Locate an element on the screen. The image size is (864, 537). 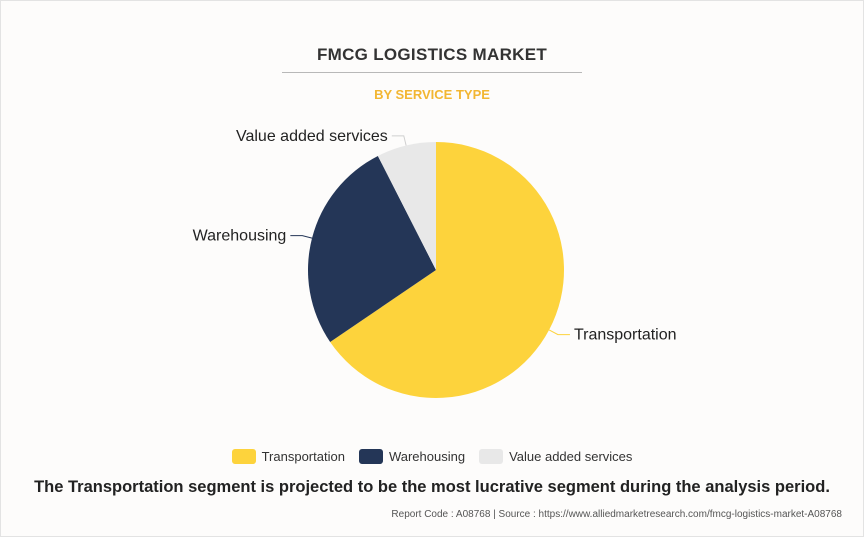
legend-label-warehousing: Warehousing is located at coordinates (427, 456).